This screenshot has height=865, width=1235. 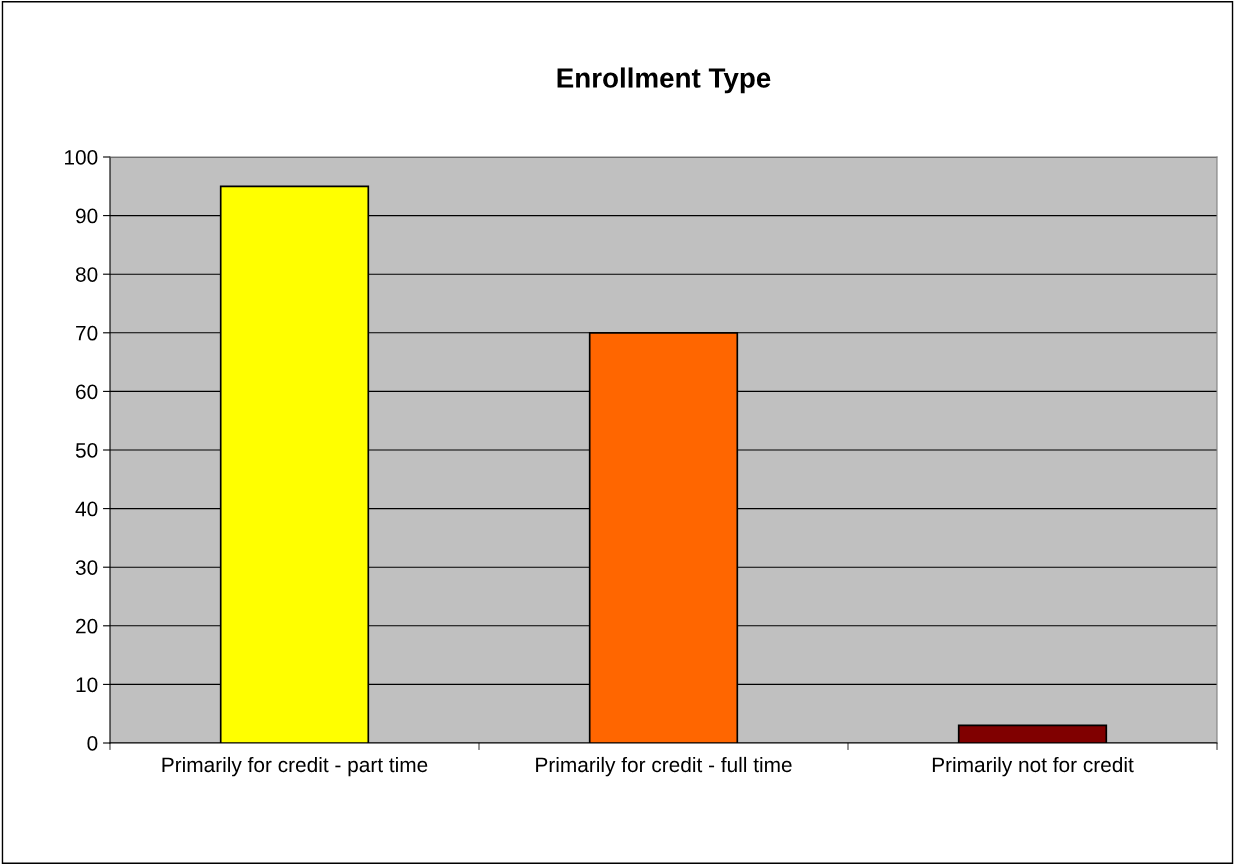 What do you see at coordinates (295, 766) in the screenshot?
I see `x-tick-label: Primarily for credit - part time` at bounding box center [295, 766].